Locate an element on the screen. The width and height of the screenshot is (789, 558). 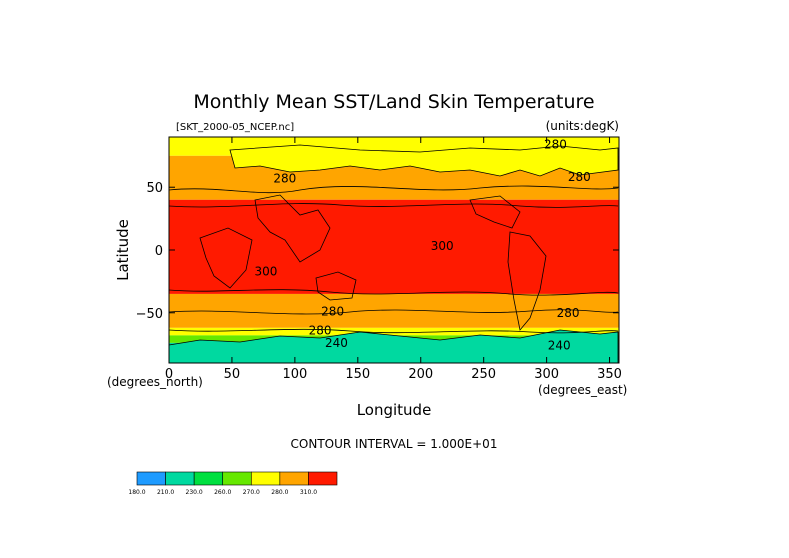
x-tick-label-2: 100 is located at coordinates (294, 374).